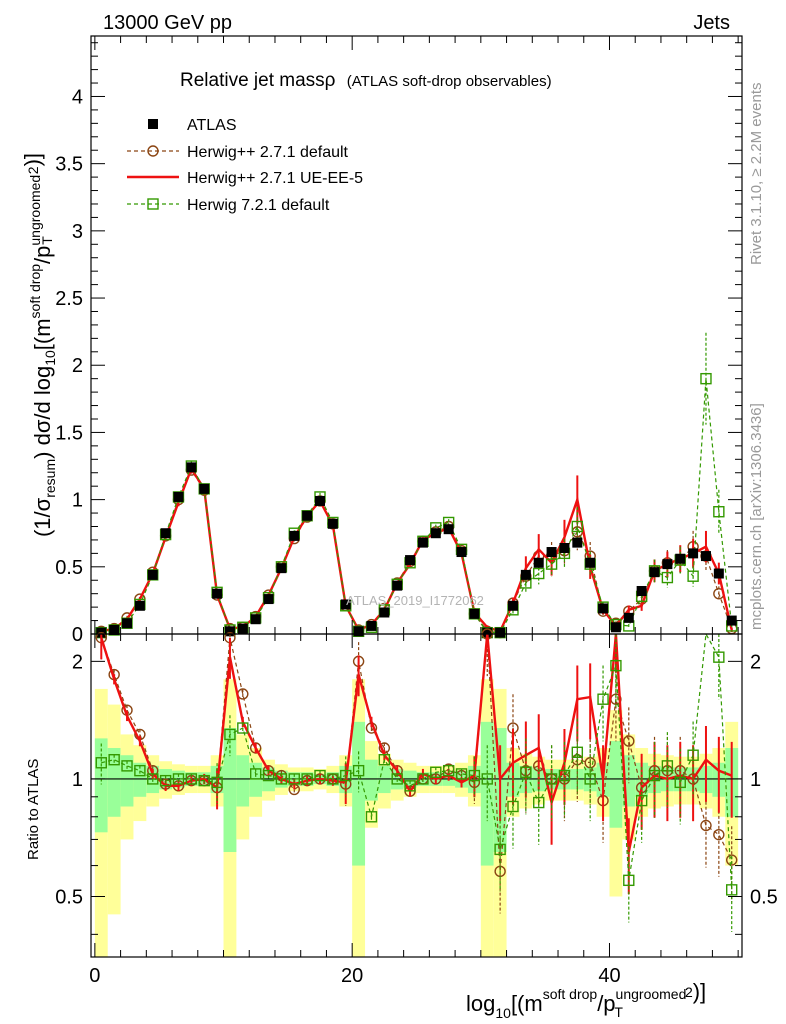 This screenshot has width=786, height=1024. Describe the element at coordinates (153, 151) in the screenshot. I see `legend-marker` at that location.